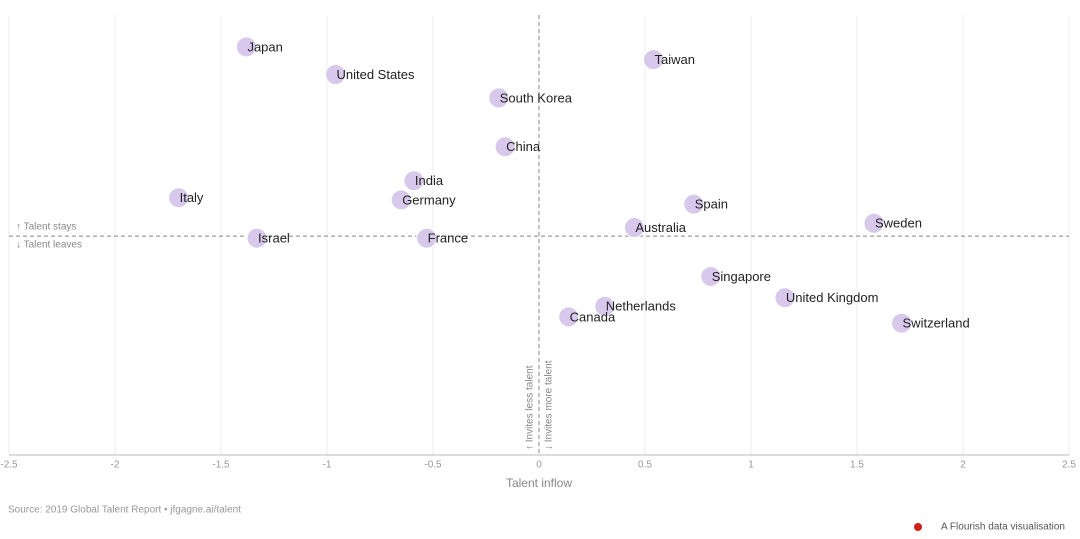 The width and height of the screenshot is (1080, 539). What do you see at coordinates (898, 223) in the screenshot?
I see `point-label: Sweden` at bounding box center [898, 223].